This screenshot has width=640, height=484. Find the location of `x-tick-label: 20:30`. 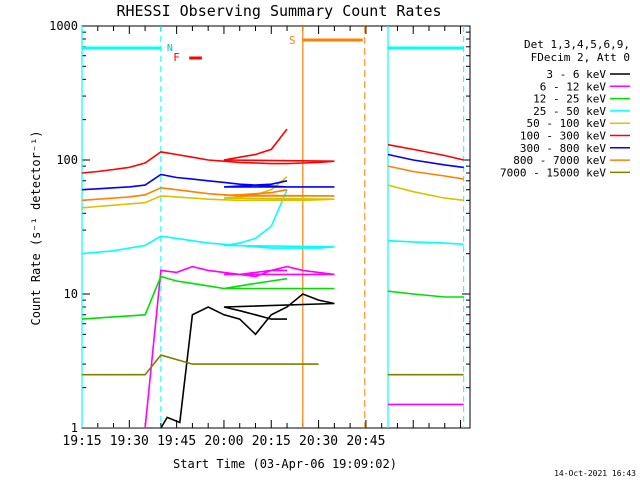

x-tick-label: 20:30 is located at coordinates (318, 441).